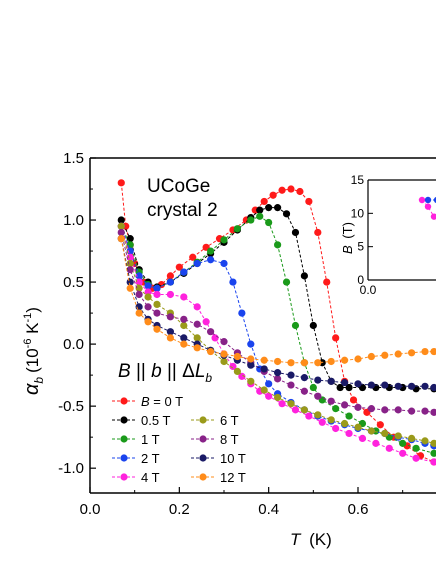 This screenshot has width=436, height=564. I want to click on x-tick-label: 0.0, so click(90, 509).